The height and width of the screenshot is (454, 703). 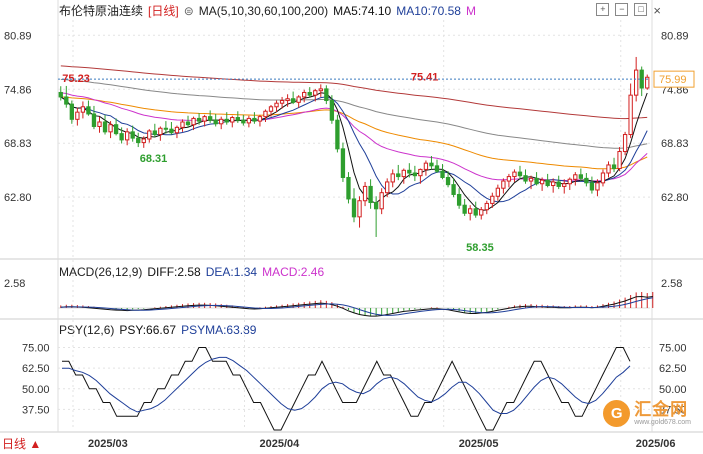 I want to click on y-tick-left: 74.86, so click(x=18, y=90).